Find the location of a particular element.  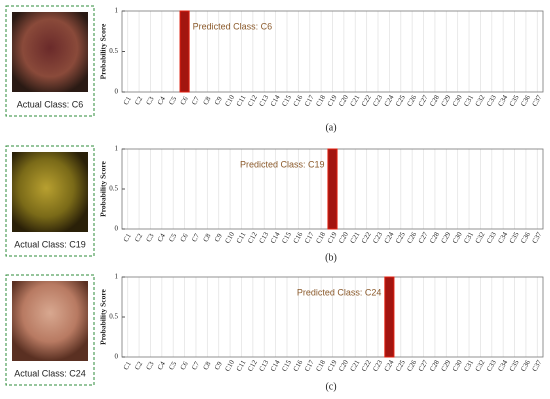

x-tick-label: C35 is located at coordinates (514, 365).